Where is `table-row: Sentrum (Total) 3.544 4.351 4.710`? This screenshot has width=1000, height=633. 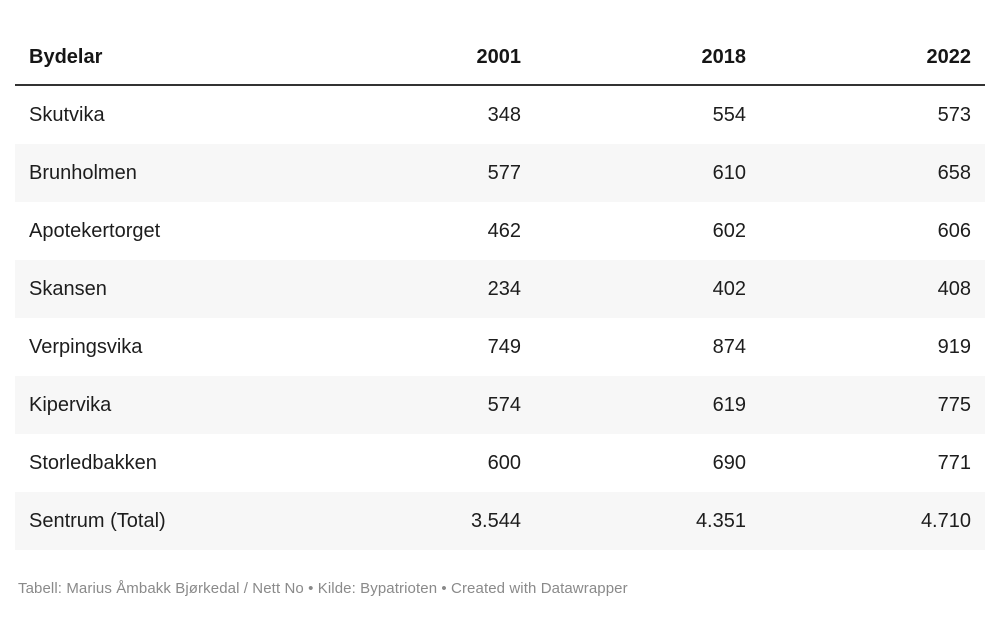
table-row: Sentrum (Total) 3.544 4.351 4.710 is located at coordinates (500, 521).